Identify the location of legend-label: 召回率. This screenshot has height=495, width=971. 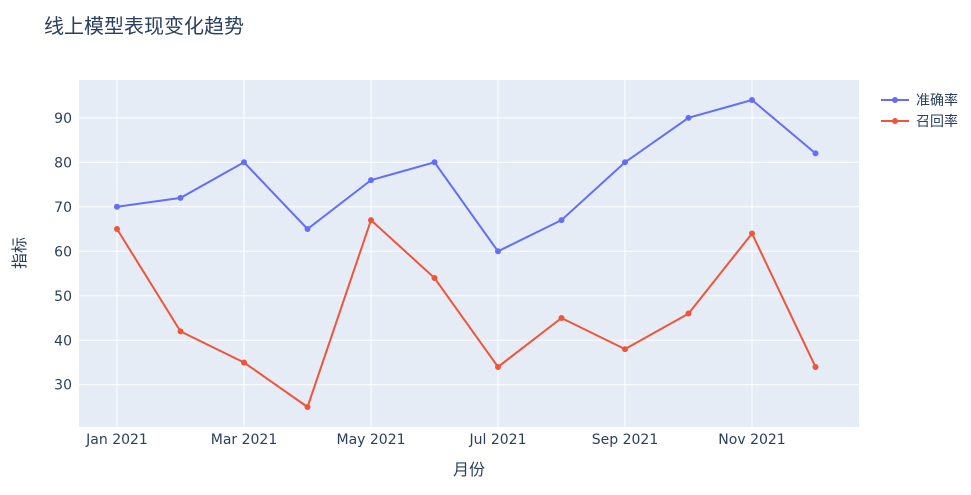
(937, 121).